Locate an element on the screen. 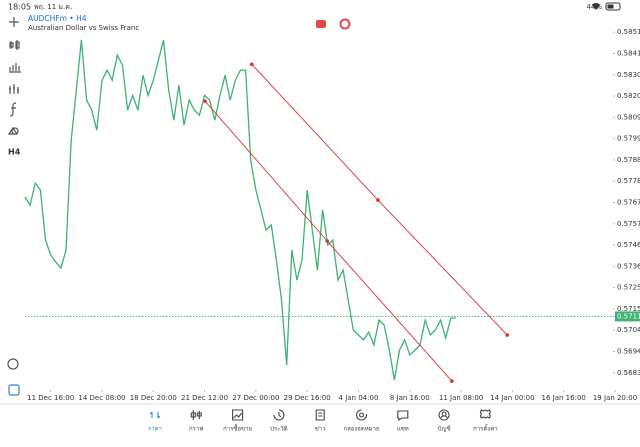 The height and width of the screenshot is (447, 640). x-tick-label: 18 Dec 20:00 is located at coordinates (153, 398).